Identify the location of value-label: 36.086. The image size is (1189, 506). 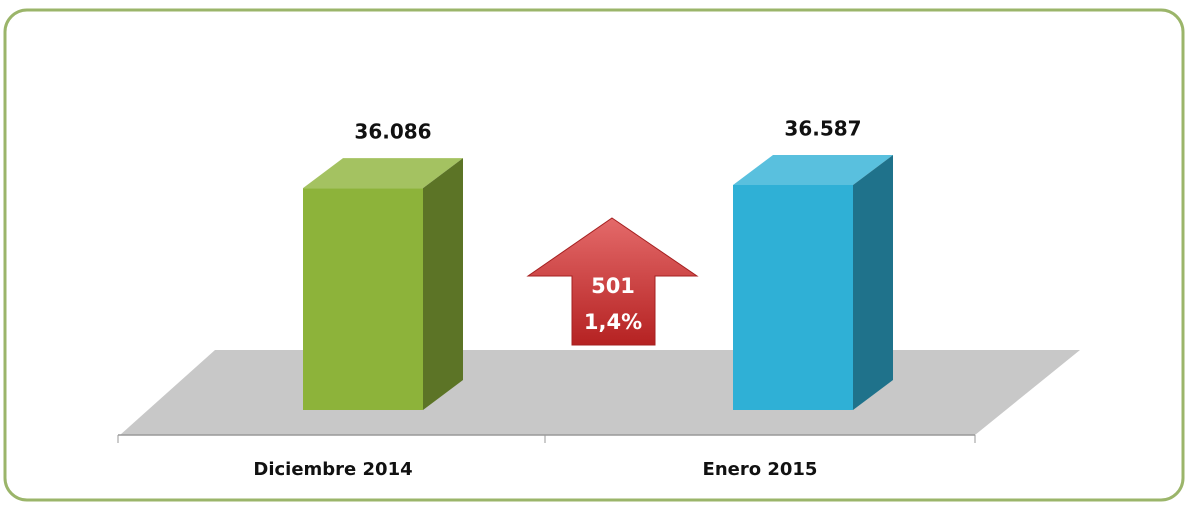
(392, 132).